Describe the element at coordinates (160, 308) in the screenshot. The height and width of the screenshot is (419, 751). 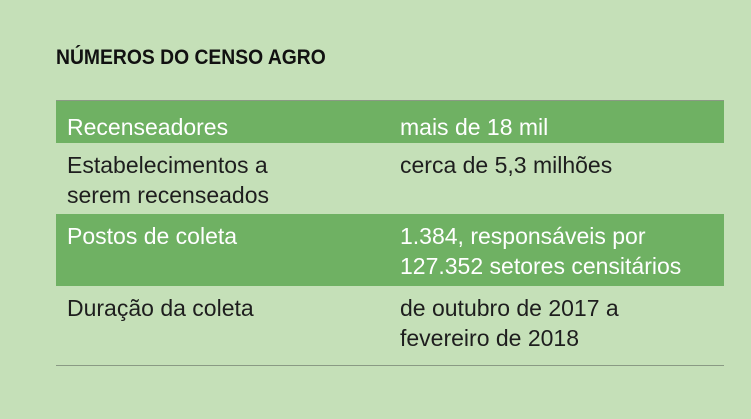
I see `row-label: Duração da coleta` at that location.